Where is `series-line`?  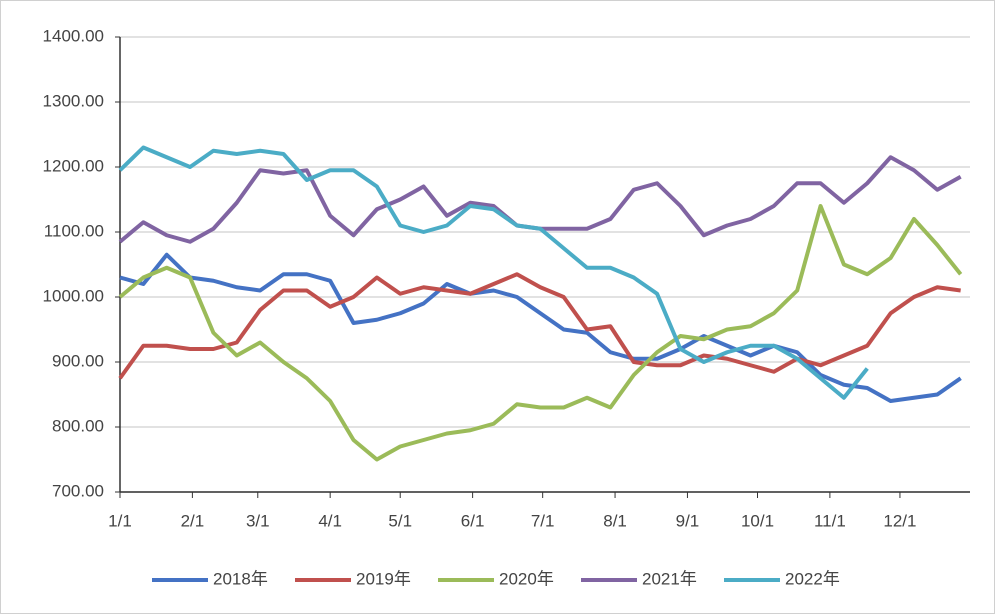
series-line is located at coordinates (539, 326).